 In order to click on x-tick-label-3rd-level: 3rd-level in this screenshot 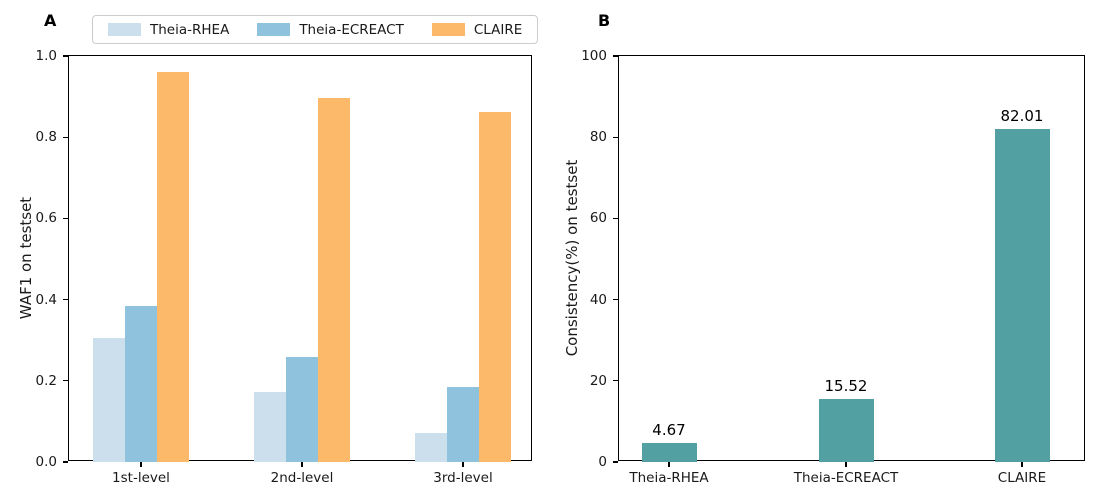, I will do `click(463, 478)`.